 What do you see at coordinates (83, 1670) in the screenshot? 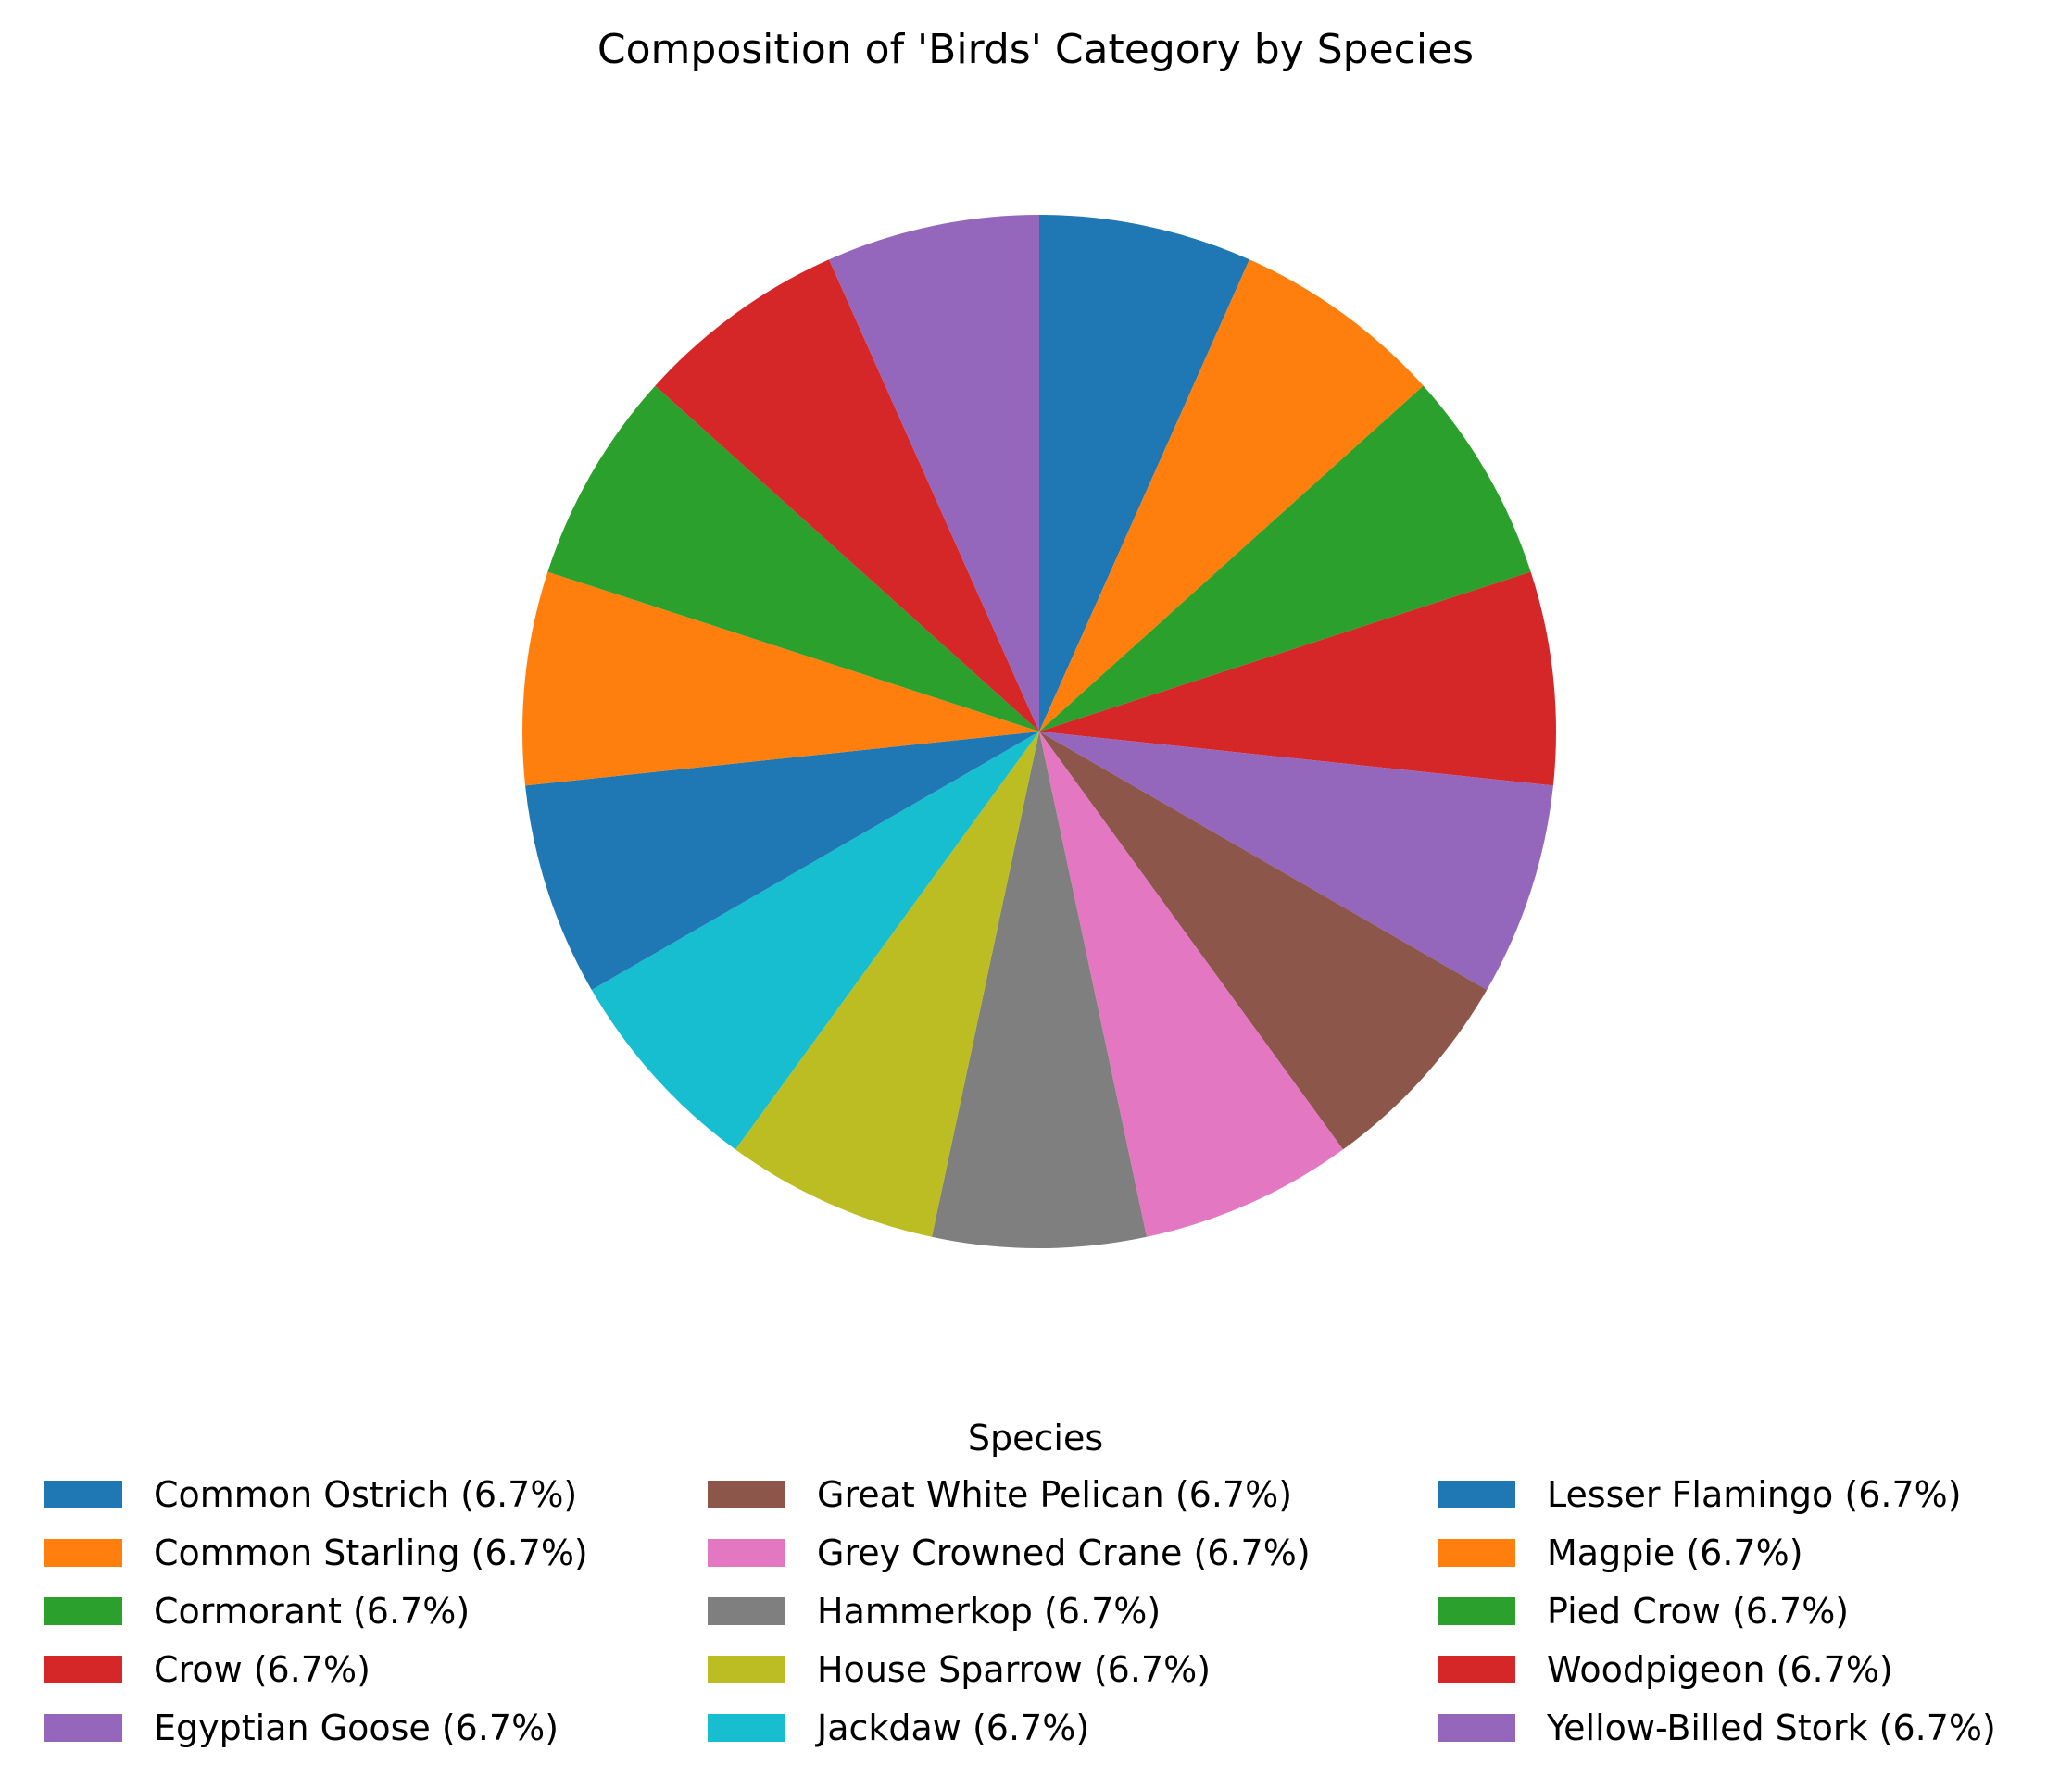
I see `legend-swatch-crow` at bounding box center [83, 1670].